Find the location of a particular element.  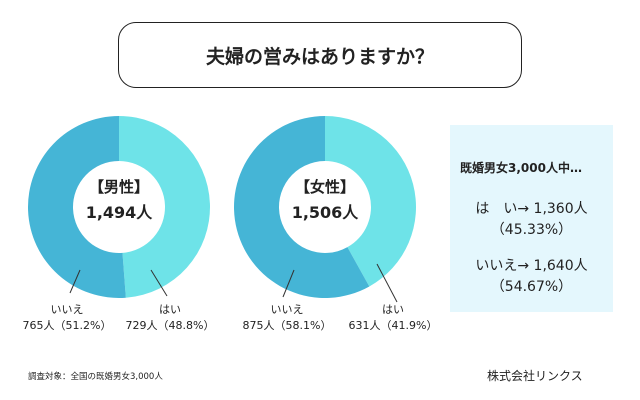

survey-note: 調査対象：全国の既婚男女3,000人 is located at coordinates (95, 377).